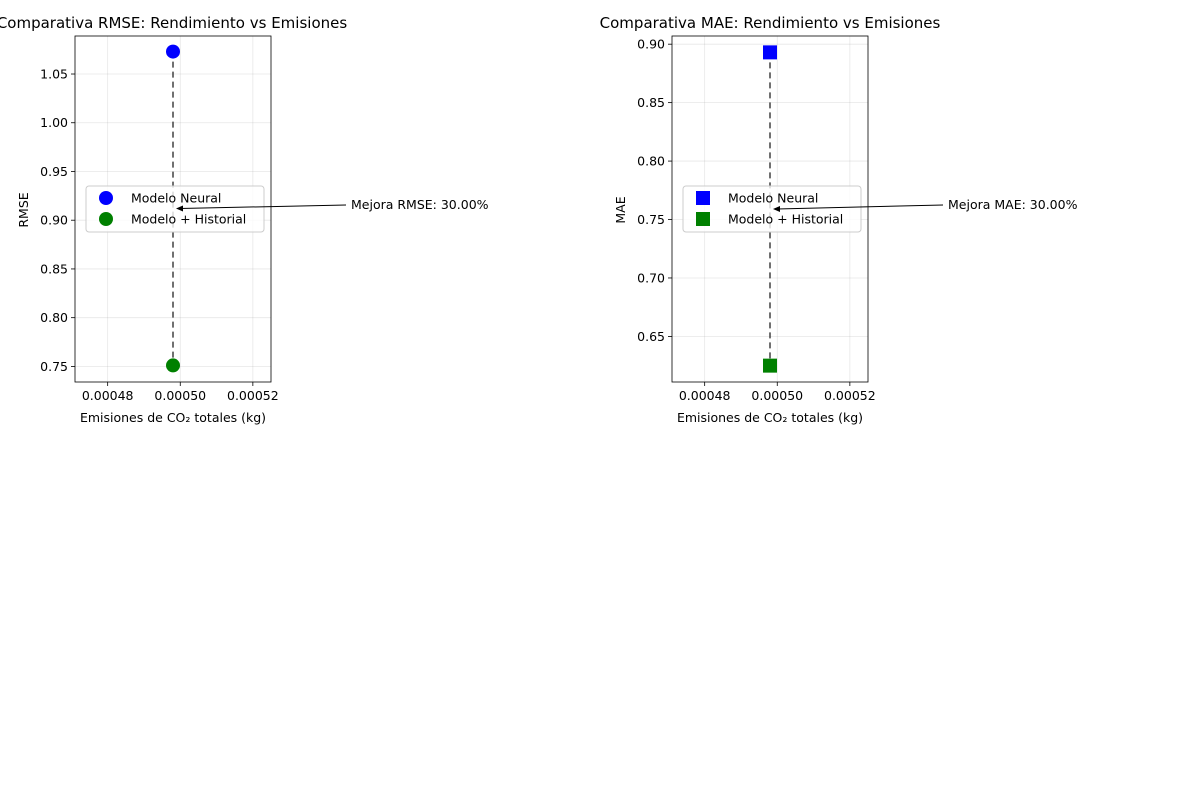  Describe the element at coordinates (54, 74) in the screenshot. I see `y-tick-label: 1.05` at that location.